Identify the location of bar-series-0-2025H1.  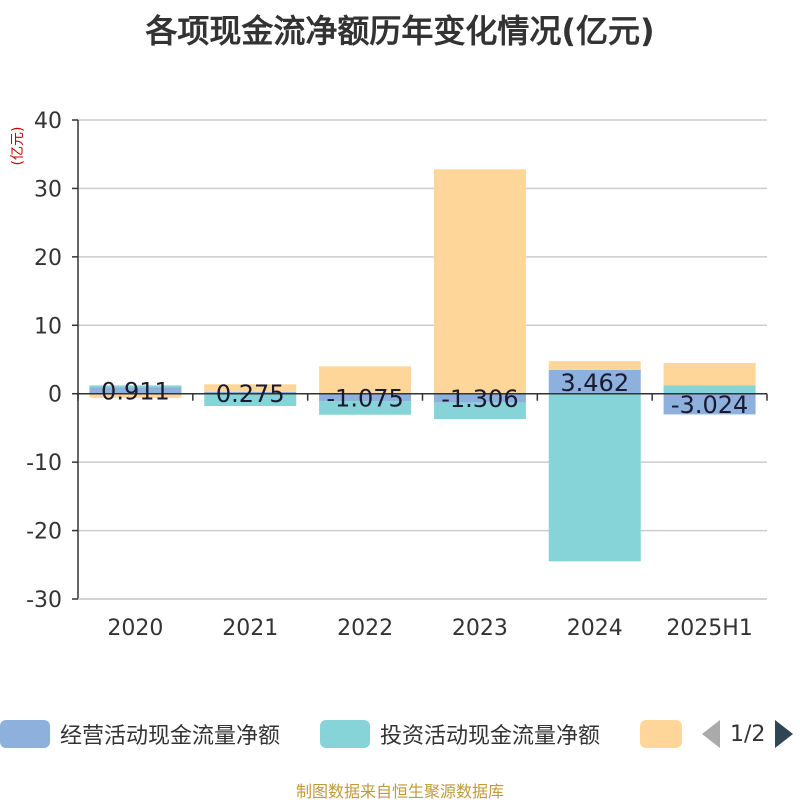
(709, 404).